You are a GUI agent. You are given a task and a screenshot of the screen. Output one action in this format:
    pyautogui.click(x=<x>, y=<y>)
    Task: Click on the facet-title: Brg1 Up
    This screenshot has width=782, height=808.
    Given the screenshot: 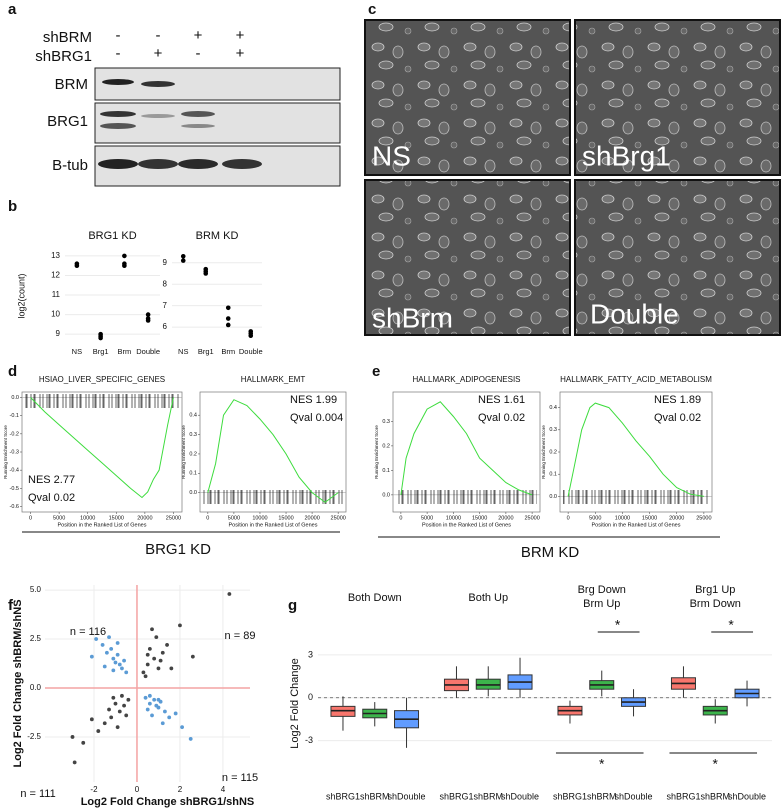 What is the action you would take?
    pyautogui.click(x=715, y=590)
    